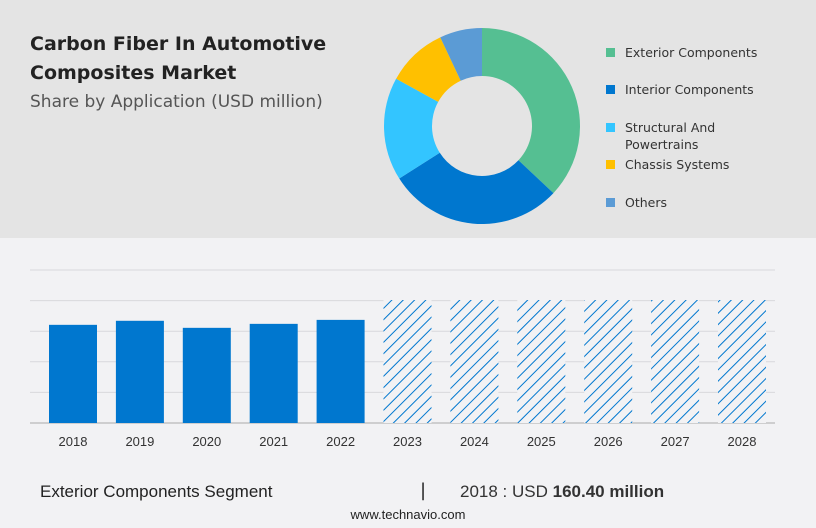  I want to click on x-tick-label: 2026, so click(608, 441).